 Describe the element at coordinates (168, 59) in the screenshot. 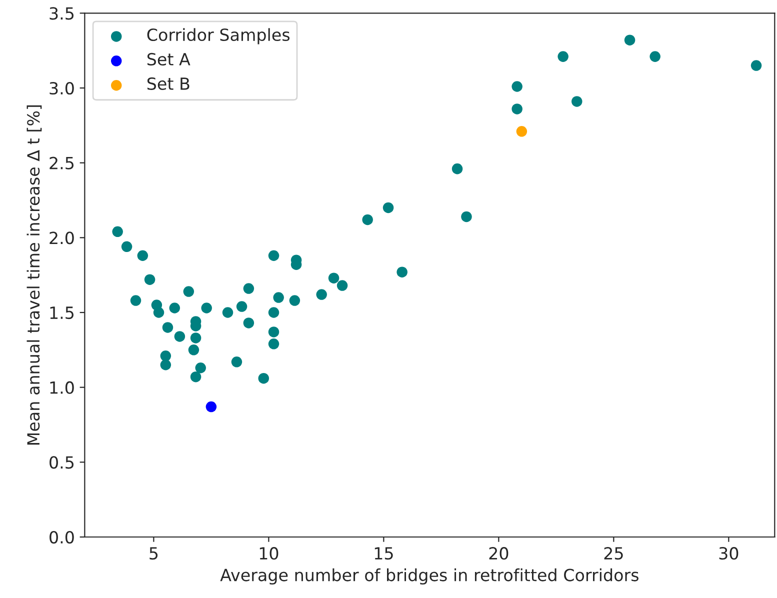

I see `legend-label: Set A` at that location.